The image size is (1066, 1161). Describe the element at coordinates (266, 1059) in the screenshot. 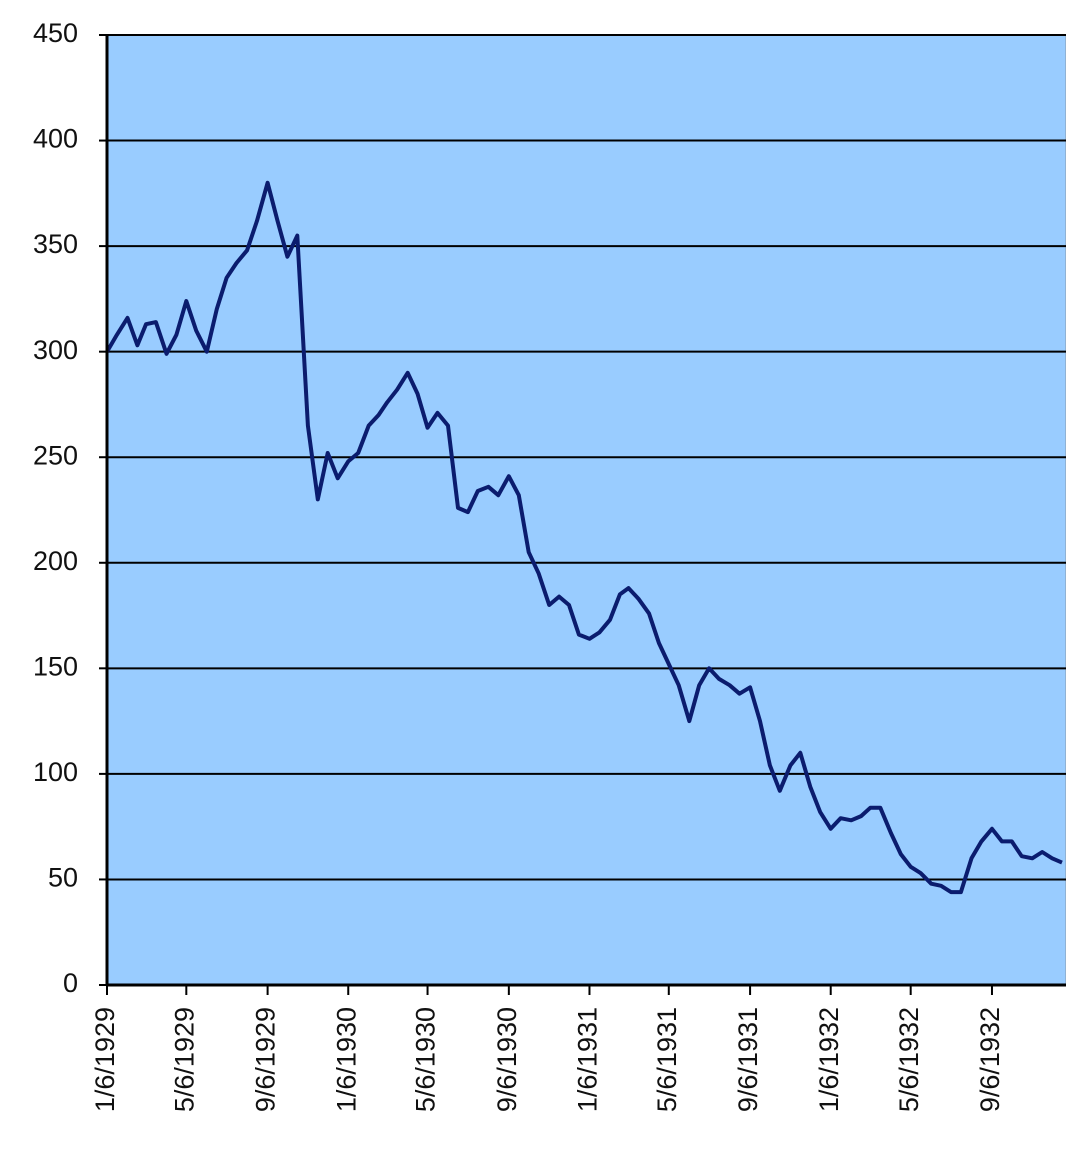

I see `x-tick-label: 9/6/1929` at that location.